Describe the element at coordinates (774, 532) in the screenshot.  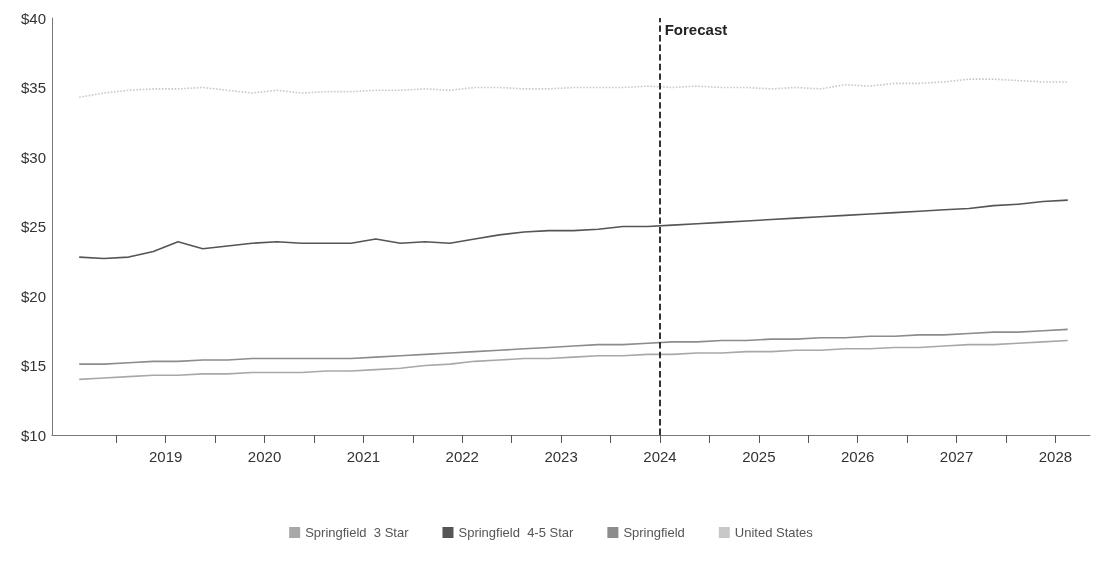
I see `legend-label: United States` at that location.